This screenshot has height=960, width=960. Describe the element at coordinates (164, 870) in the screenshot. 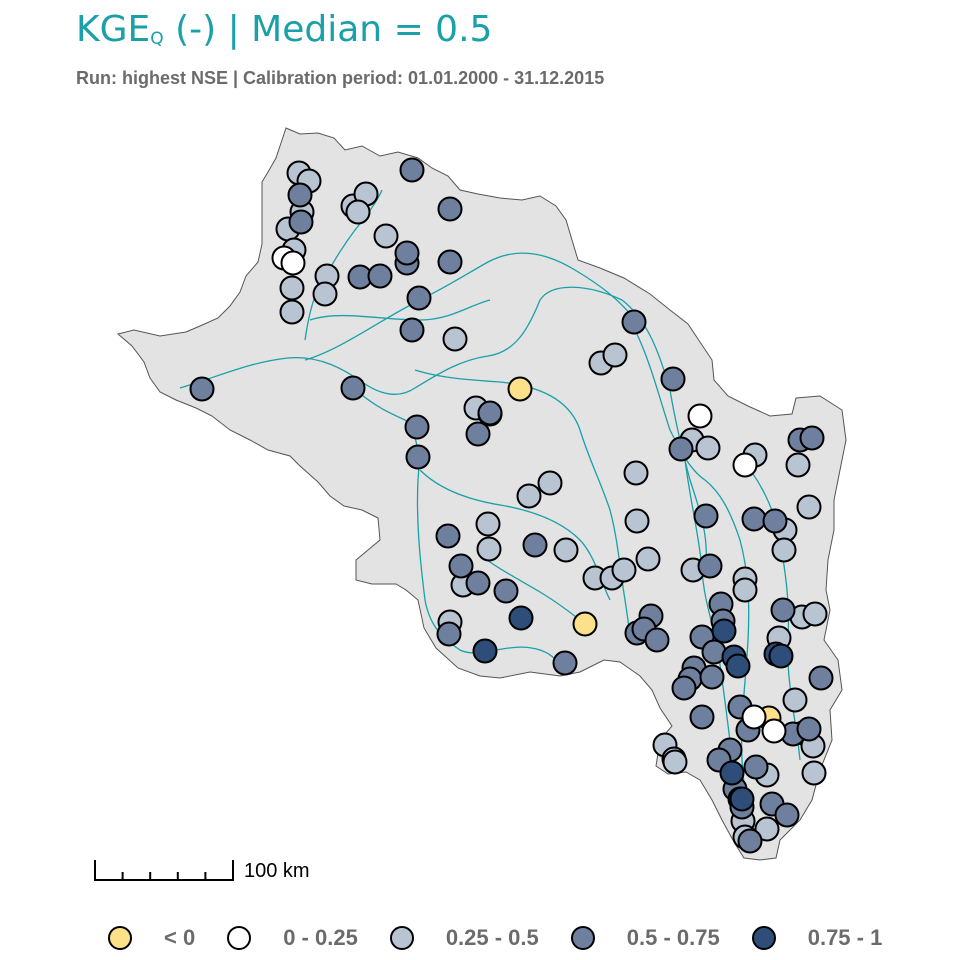

I see `scale-bar-ruler` at that location.